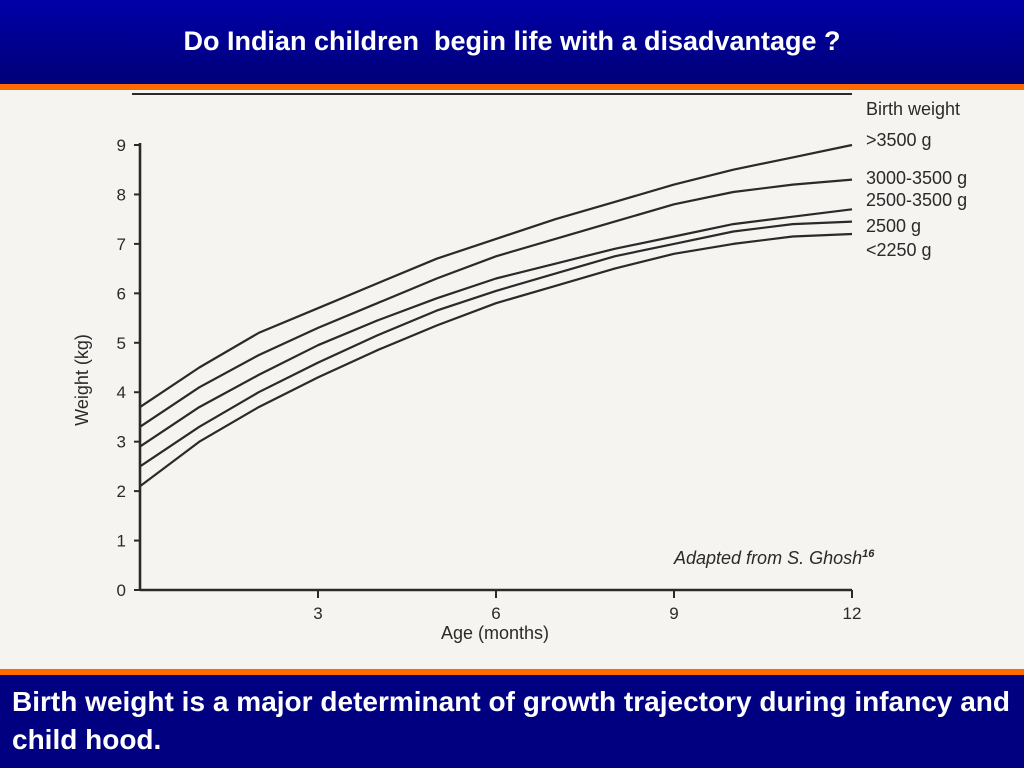 The image size is (1024, 768). I want to click on y-tick-label-5: 5, so click(121, 343).